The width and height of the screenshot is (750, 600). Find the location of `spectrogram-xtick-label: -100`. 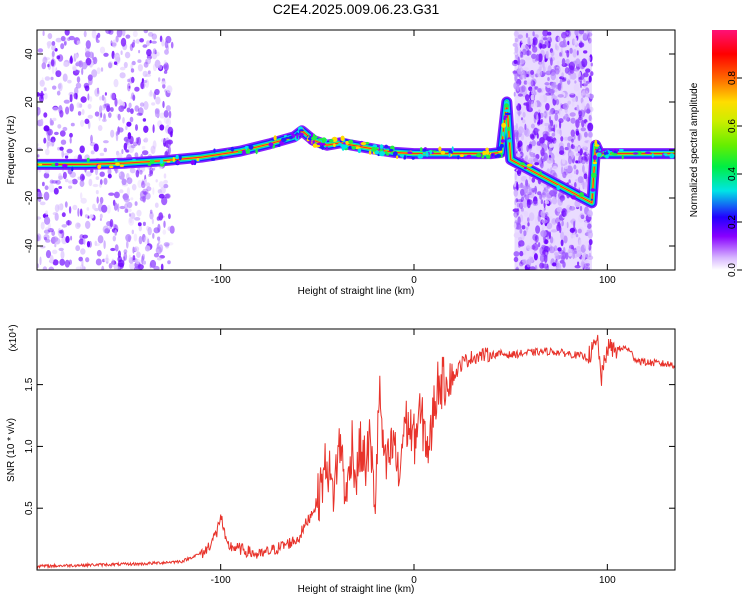

spectrogram-xtick-label: -100 is located at coordinates (221, 280).